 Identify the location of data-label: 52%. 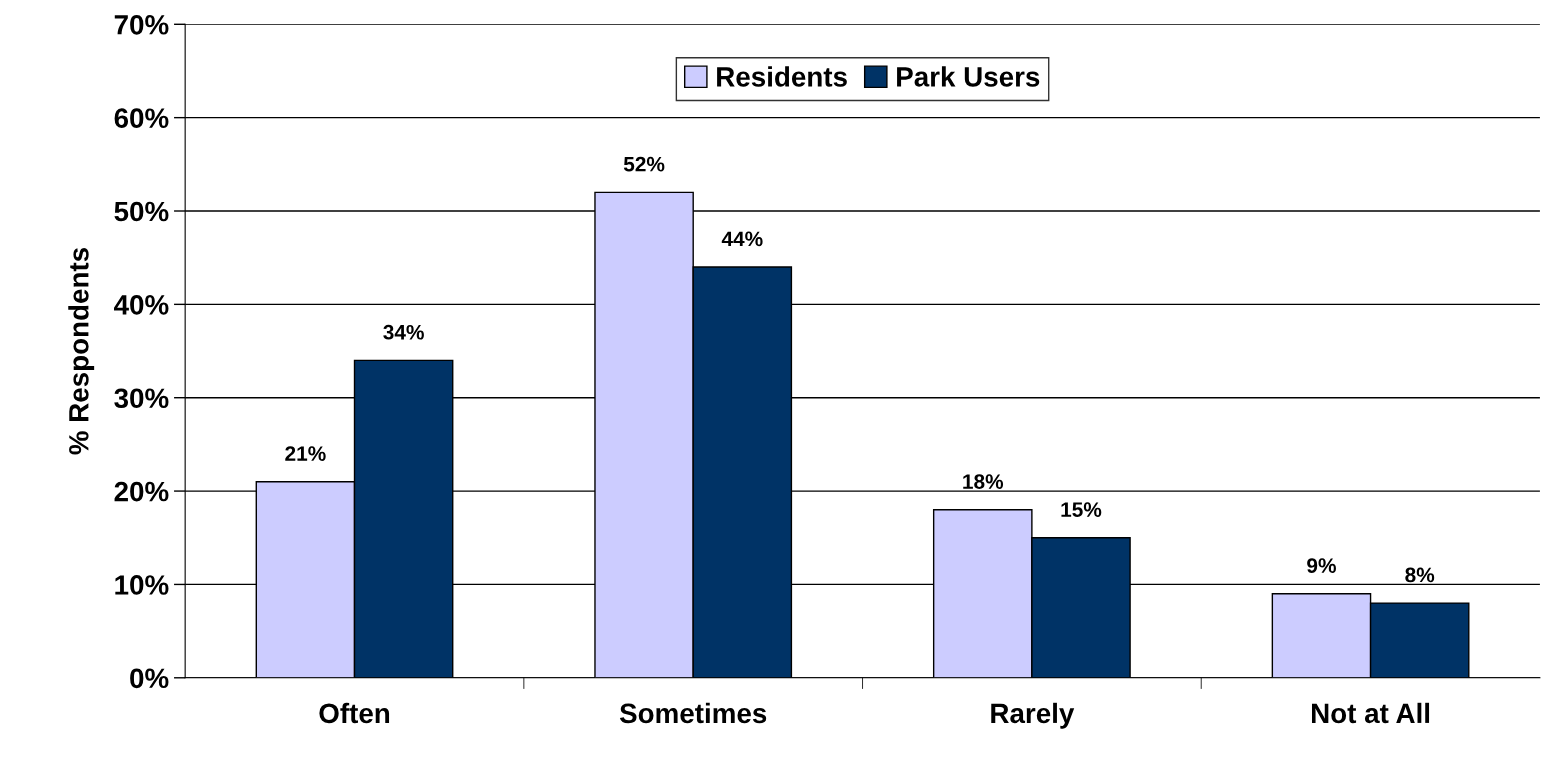
(644, 164).